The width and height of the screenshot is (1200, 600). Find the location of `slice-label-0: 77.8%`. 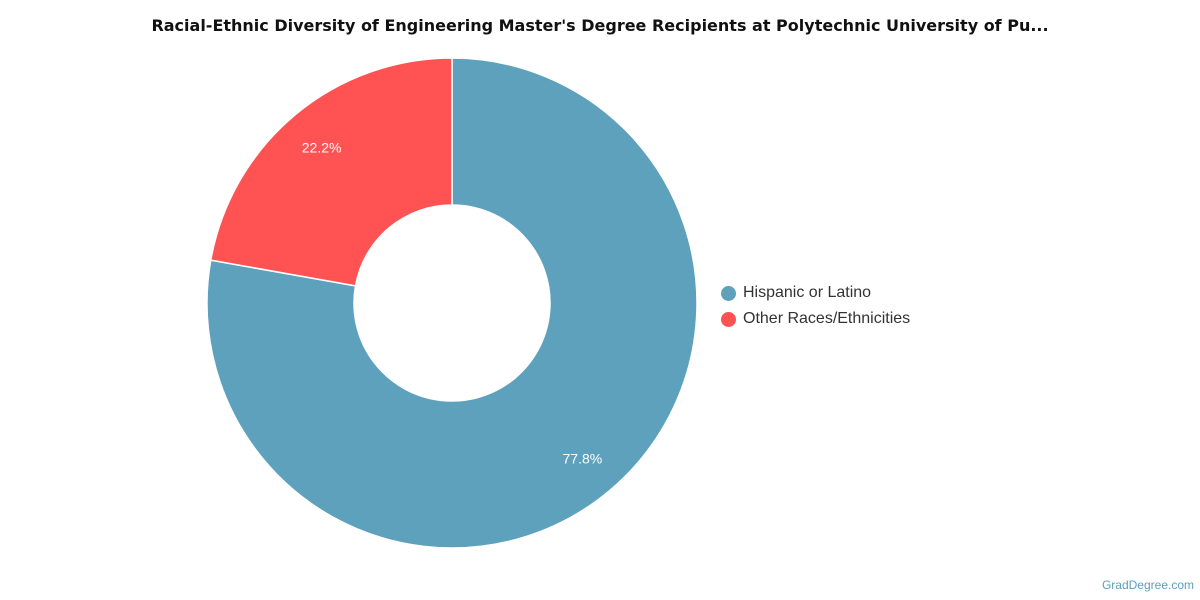

slice-label-0: 77.8% is located at coordinates (583, 459).